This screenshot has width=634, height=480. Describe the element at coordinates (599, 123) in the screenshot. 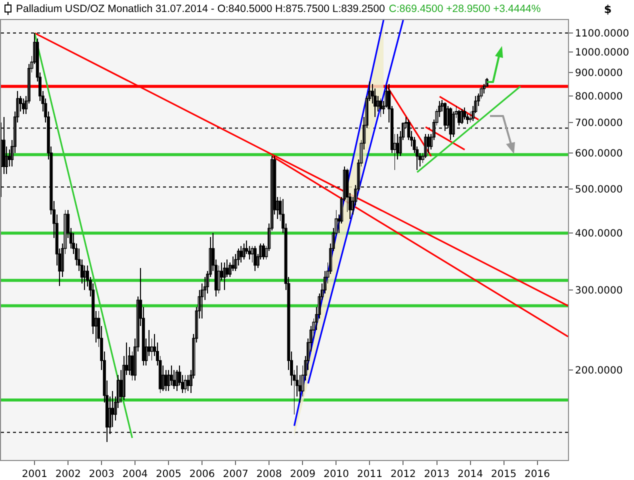

I see `y-tick-label: 700.0000` at that location.